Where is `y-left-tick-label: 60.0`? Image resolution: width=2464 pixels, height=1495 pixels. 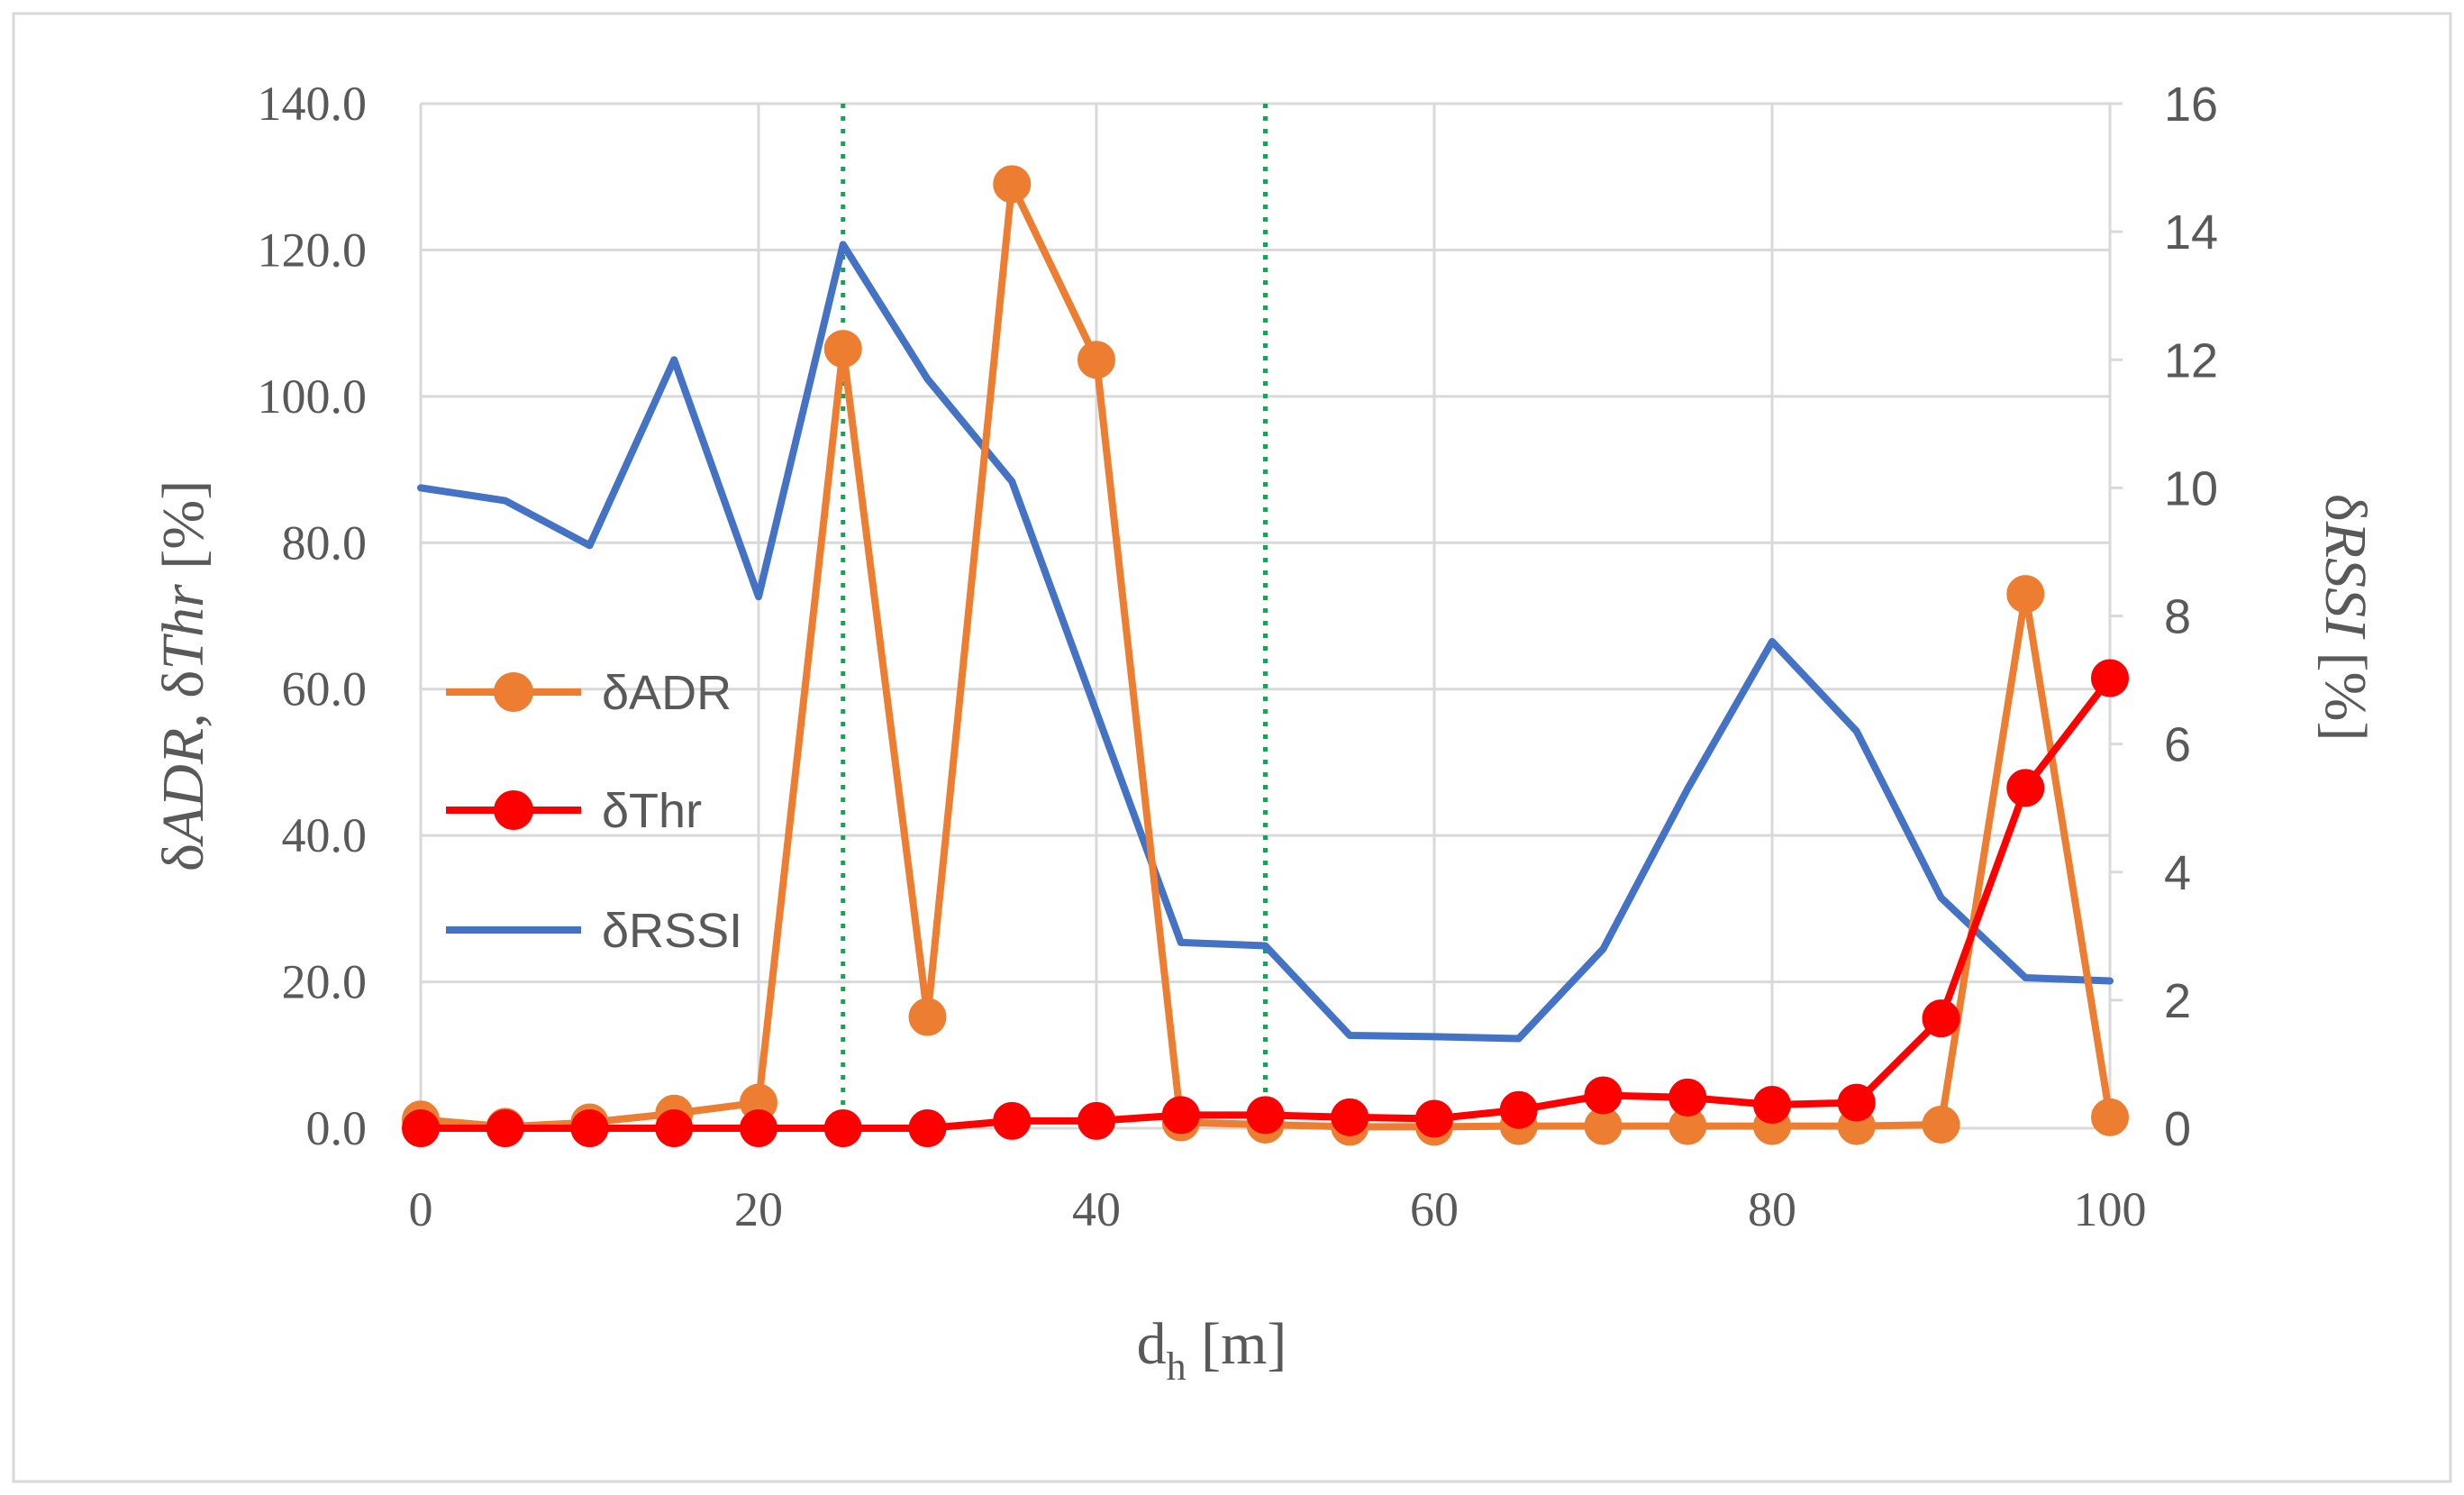
y-left-tick-label: 60.0 is located at coordinates (325, 689).